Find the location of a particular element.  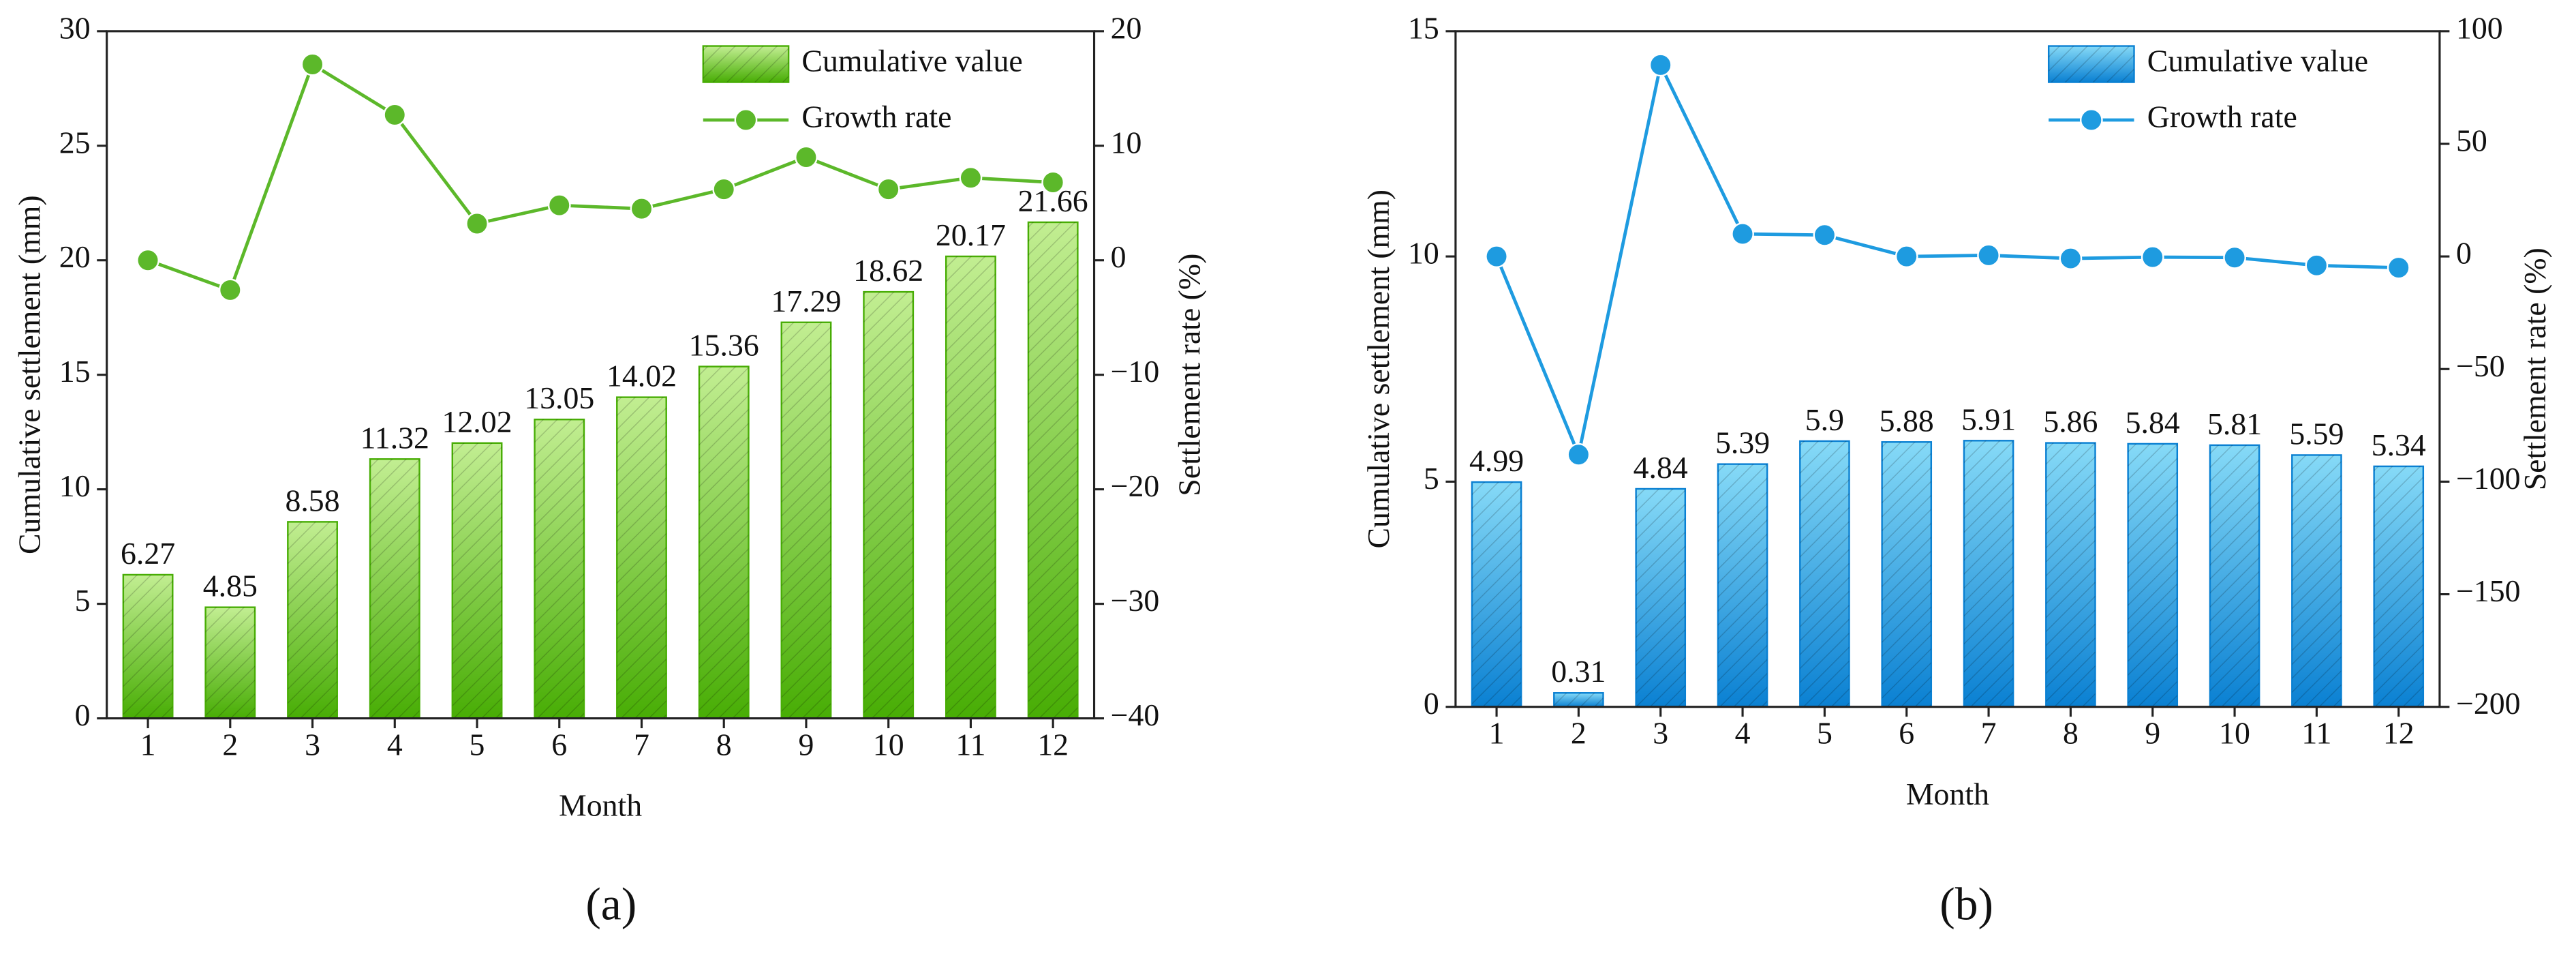

y2-tick-label: −20 is located at coordinates (1135, 485).